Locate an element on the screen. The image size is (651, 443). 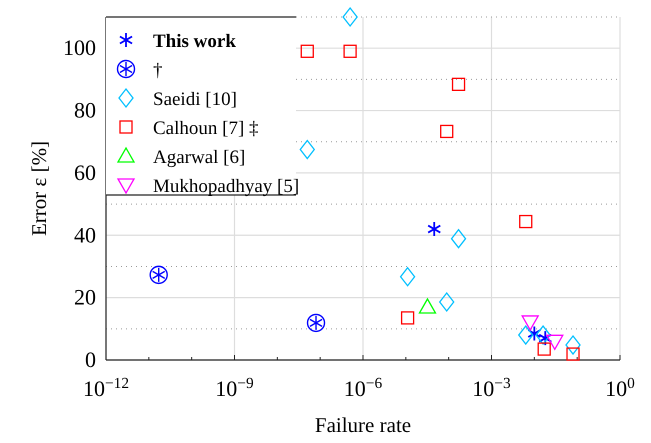
y-axis-title: Error ε [%] is located at coordinates (39, 188).